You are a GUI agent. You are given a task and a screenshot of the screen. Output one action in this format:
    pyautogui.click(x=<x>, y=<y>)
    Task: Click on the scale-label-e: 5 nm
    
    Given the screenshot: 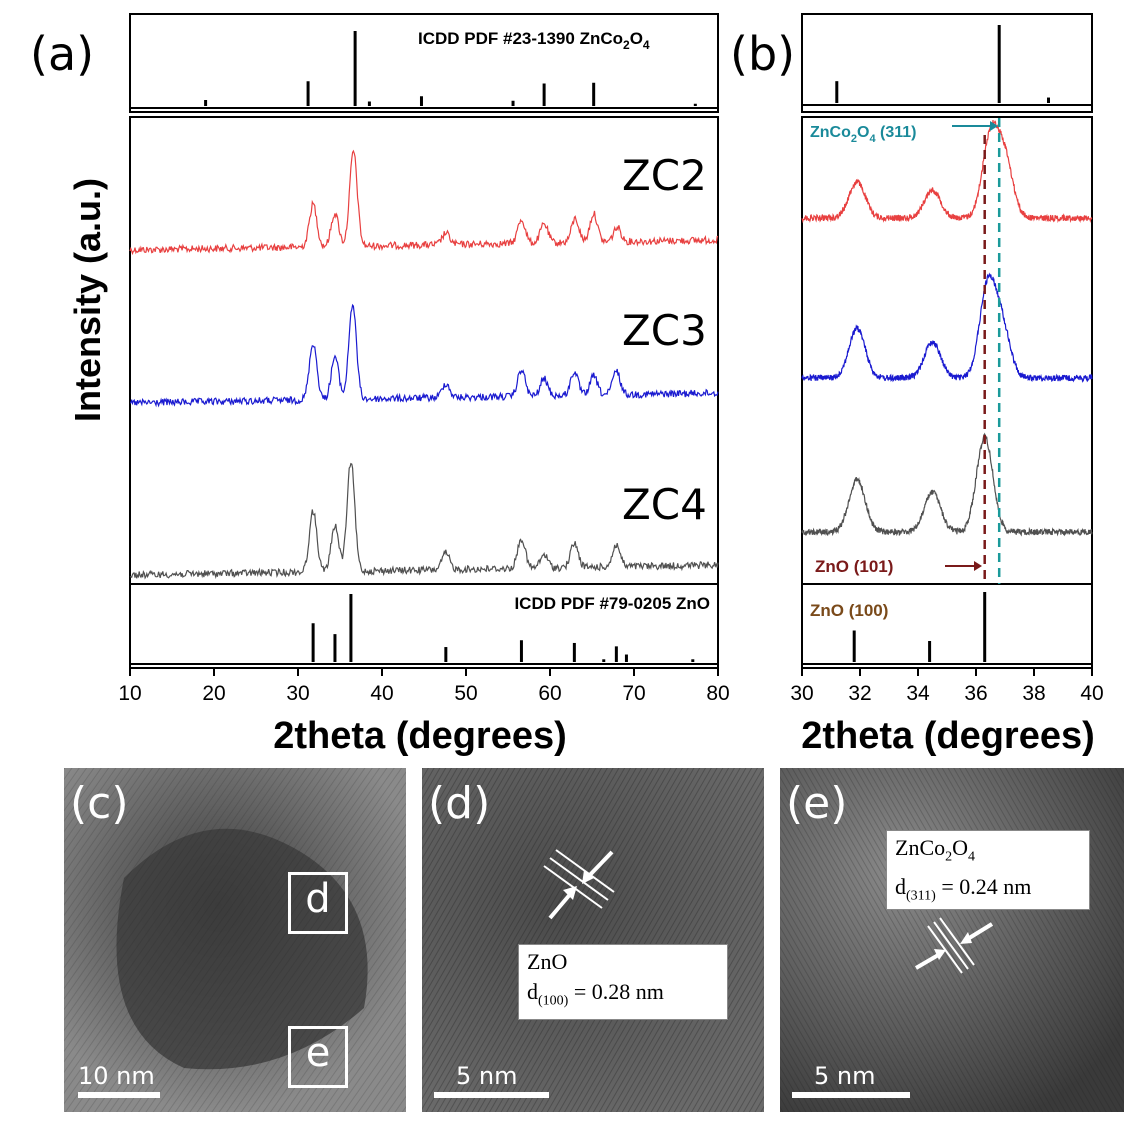 What is the action you would take?
    pyautogui.click(x=845, y=1076)
    